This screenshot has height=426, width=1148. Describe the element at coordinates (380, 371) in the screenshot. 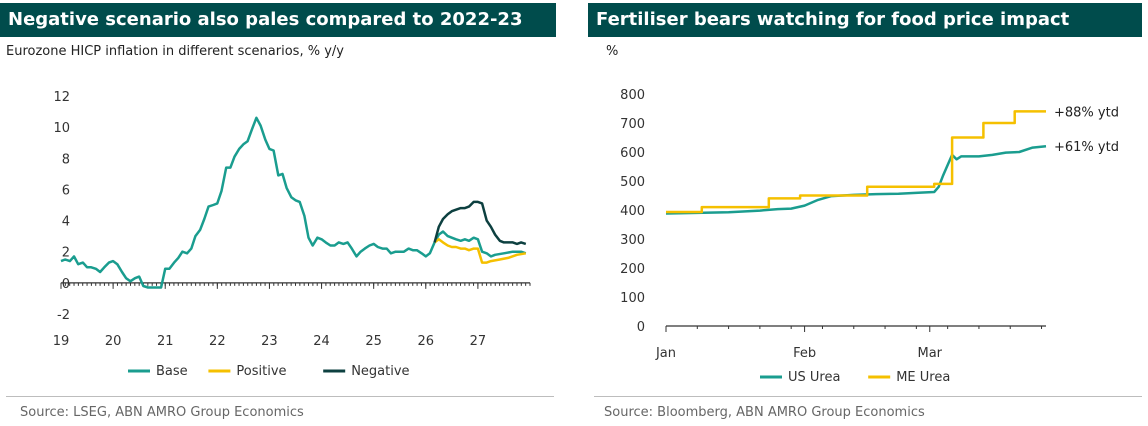

I see `legend-label-negative: Negative` at that location.